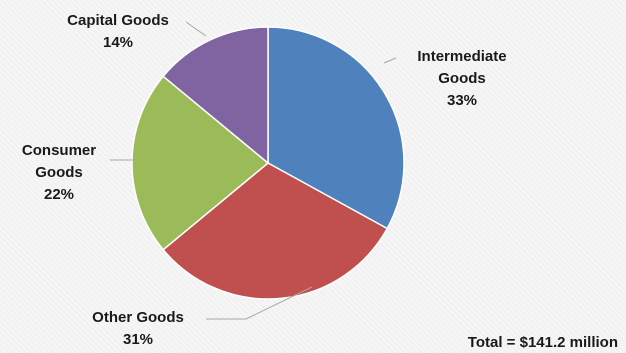 Image resolution: width=626 pixels, height=353 pixels. I want to click on label-consumer-goods: Consumer Goods 22%, so click(59, 172).